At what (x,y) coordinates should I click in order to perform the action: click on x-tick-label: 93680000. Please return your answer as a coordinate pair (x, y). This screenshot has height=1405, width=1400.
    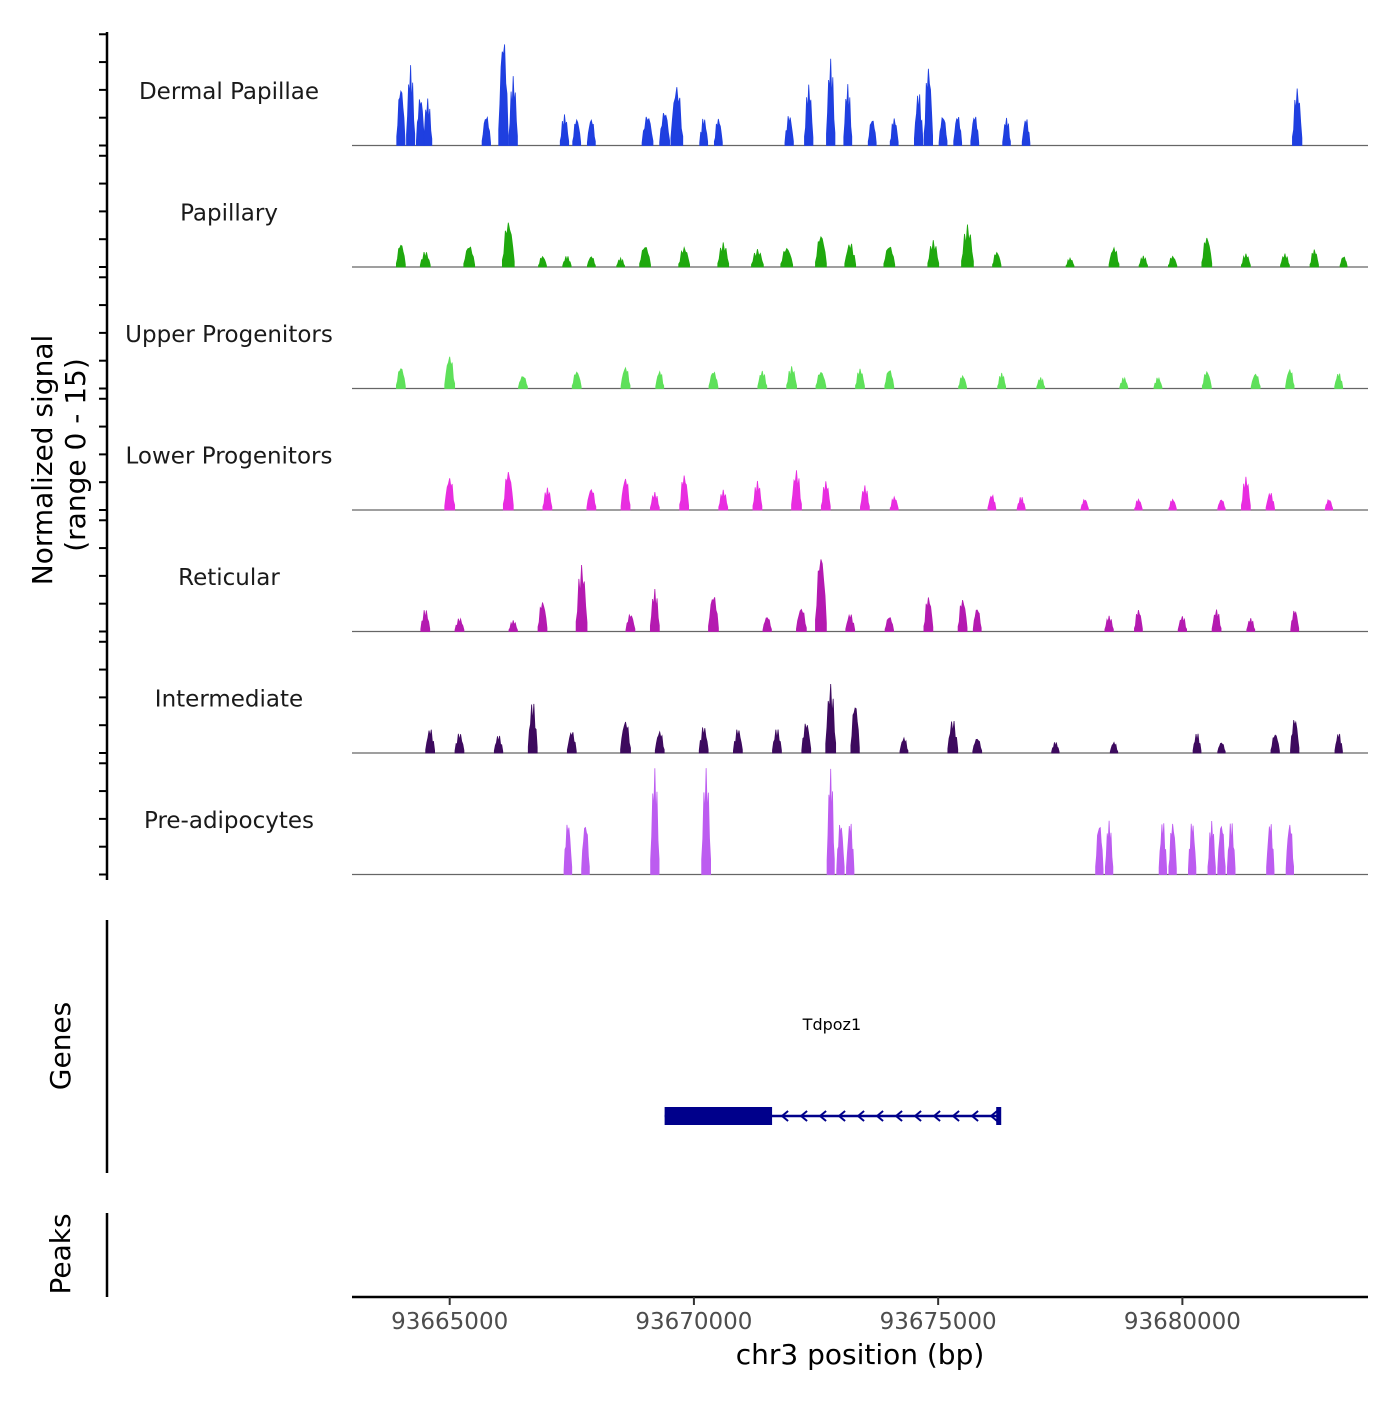
    Looking at the image, I should click on (1182, 1322).